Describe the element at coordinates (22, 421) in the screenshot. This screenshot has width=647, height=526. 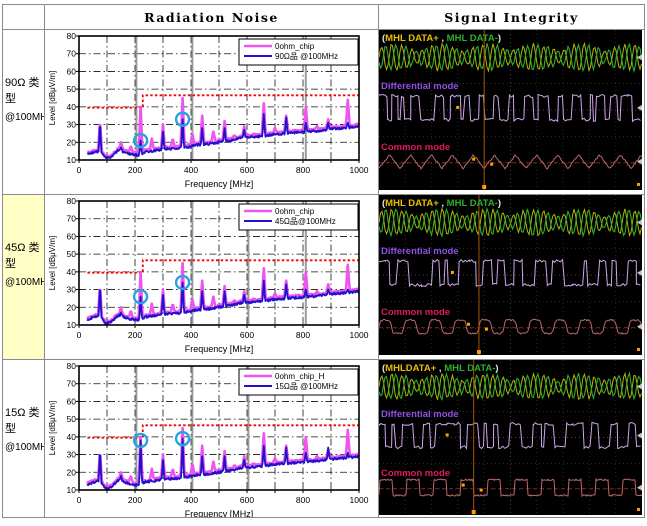
I see `impedance-type-15: 15Ω 类型` at that location.